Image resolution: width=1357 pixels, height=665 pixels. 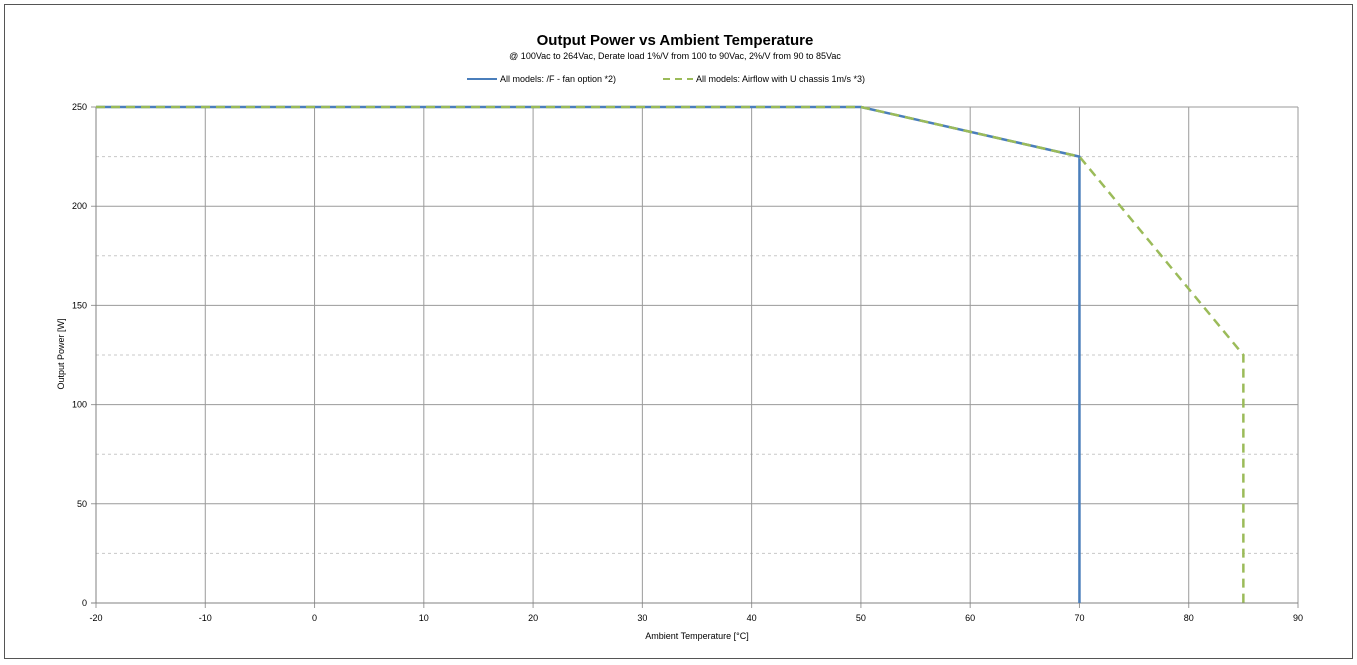 What do you see at coordinates (1298, 618) in the screenshot?
I see `x-tick-label: 90` at bounding box center [1298, 618].